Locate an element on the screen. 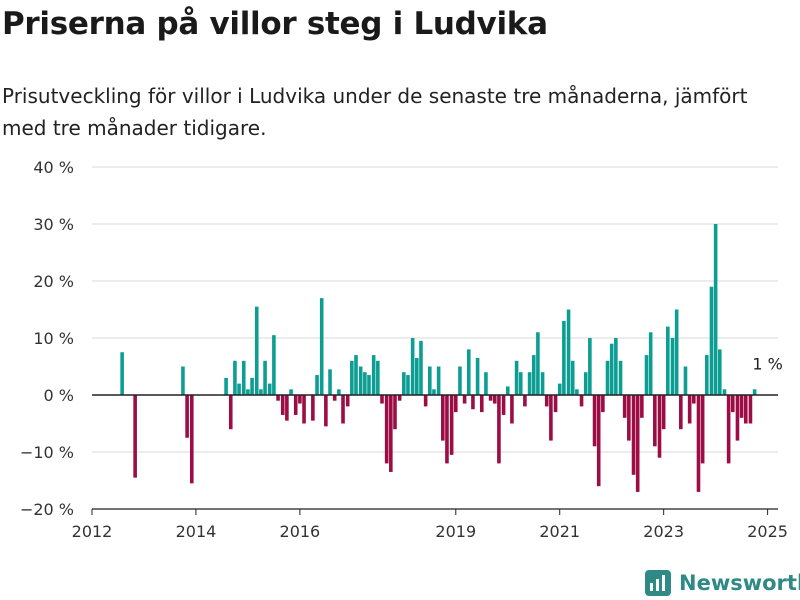 This screenshot has height=600, width=800. x-tick-label: 2025 is located at coordinates (767, 531).